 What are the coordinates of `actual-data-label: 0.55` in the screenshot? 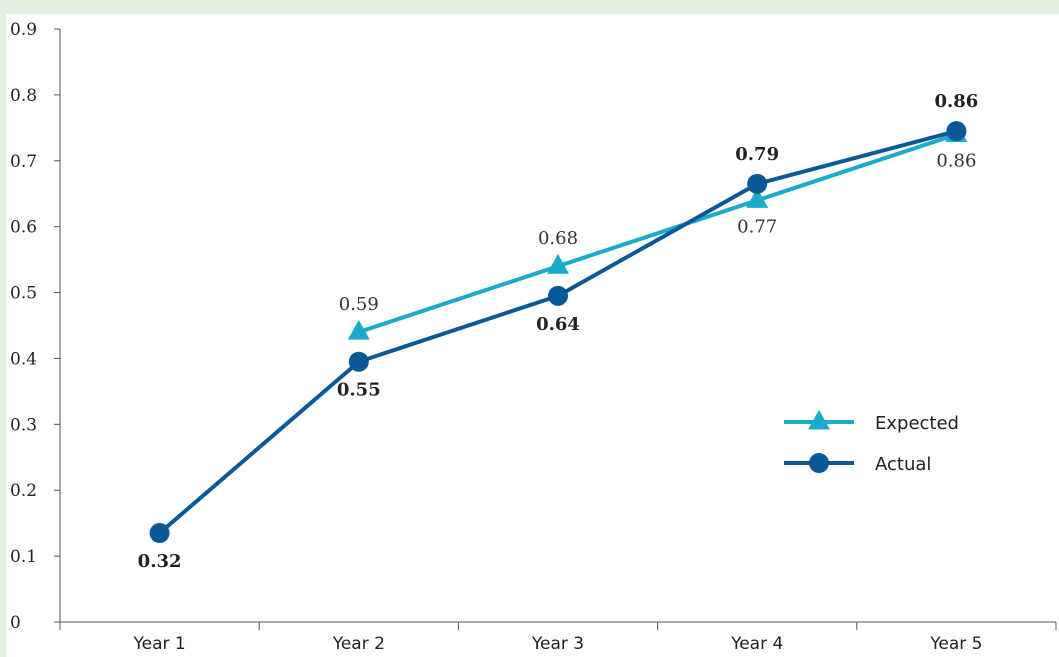 It's located at (359, 390).